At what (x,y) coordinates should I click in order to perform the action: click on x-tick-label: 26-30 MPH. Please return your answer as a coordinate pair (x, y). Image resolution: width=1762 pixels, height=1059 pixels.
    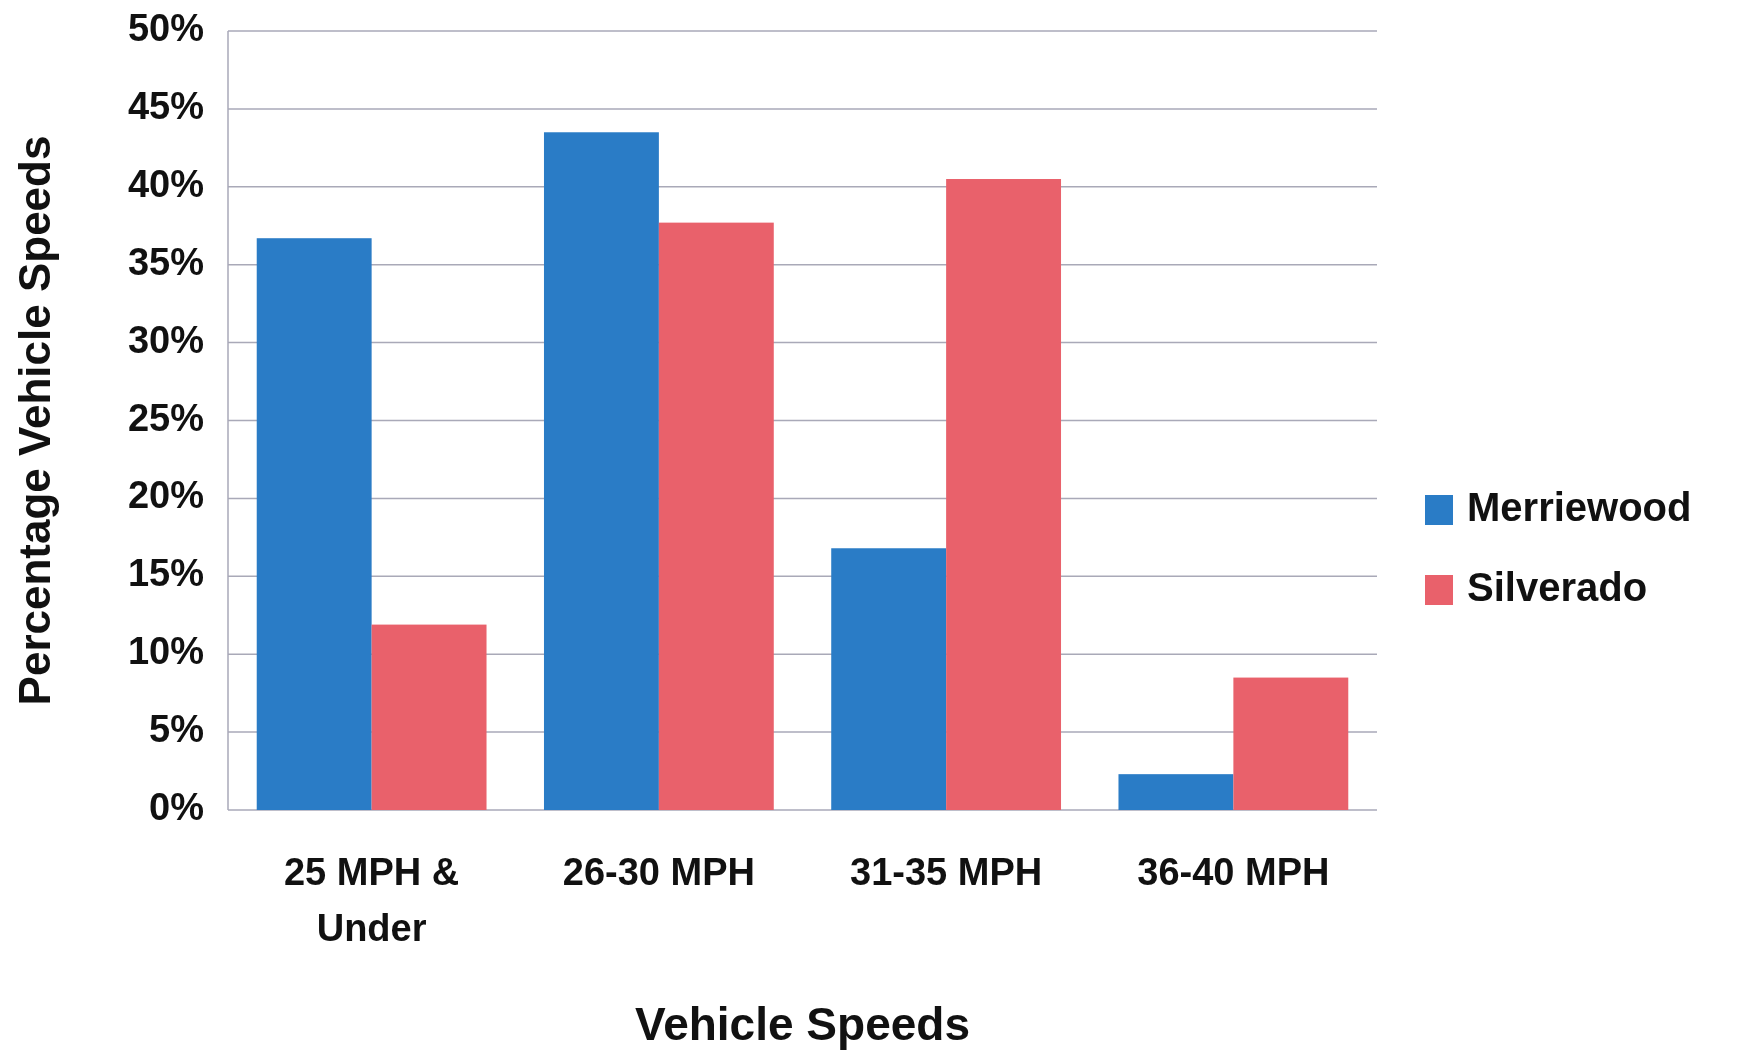
    Looking at the image, I should click on (658, 872).